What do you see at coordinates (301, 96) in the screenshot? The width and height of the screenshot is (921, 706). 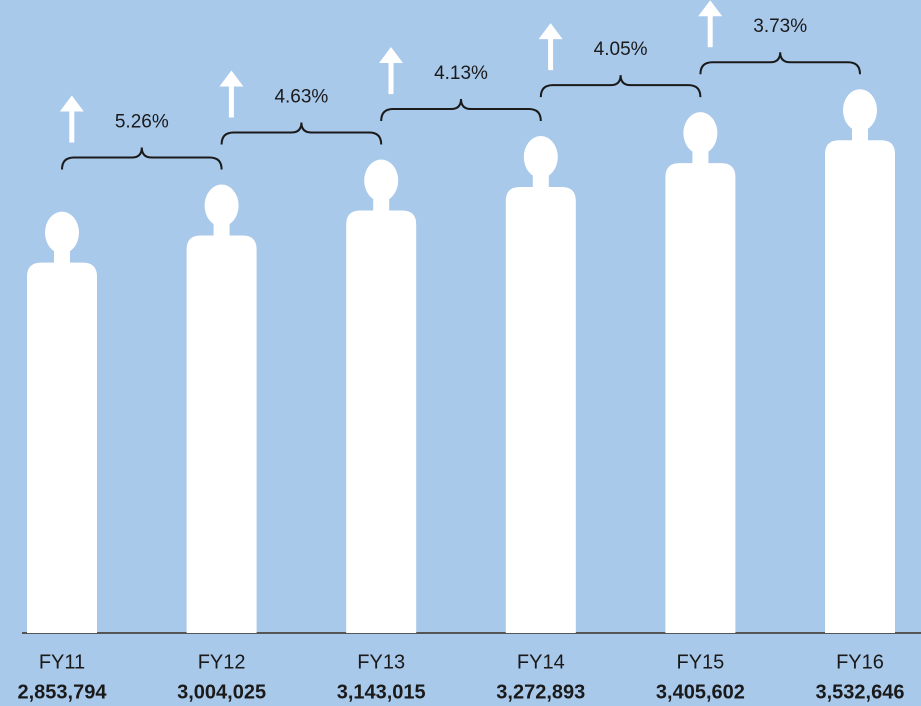 I see `growth-label: 4.63%` at bounding box center [301, 96].